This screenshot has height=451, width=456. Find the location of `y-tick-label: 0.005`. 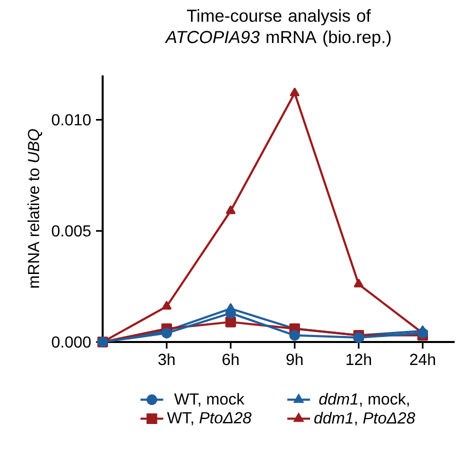

y-tick-label: 0.005 is located at coordinates (71, 231).